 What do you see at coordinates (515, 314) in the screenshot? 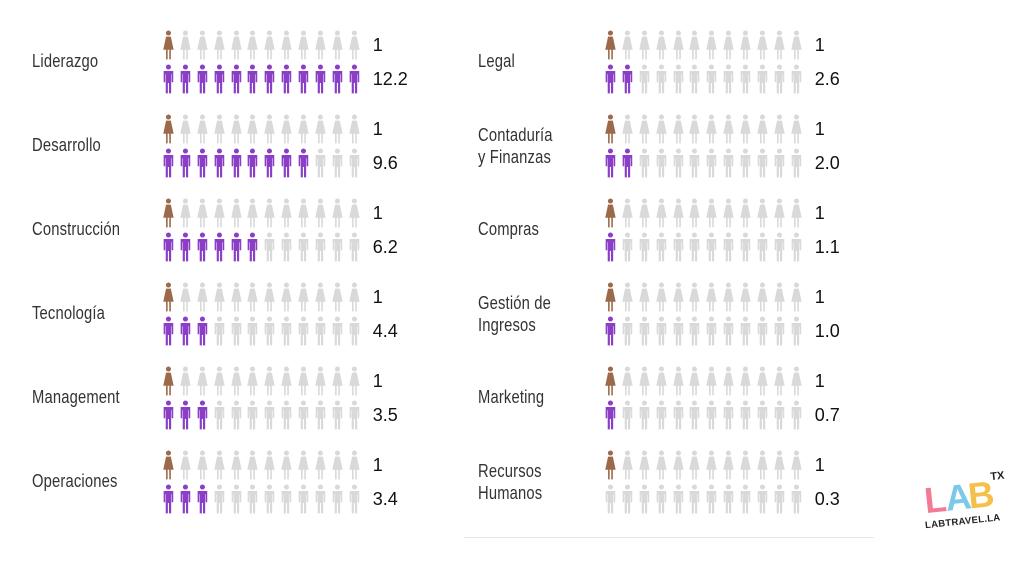
I see `category-label: Gestión de Ingresos` at bounding box center [515, 314].